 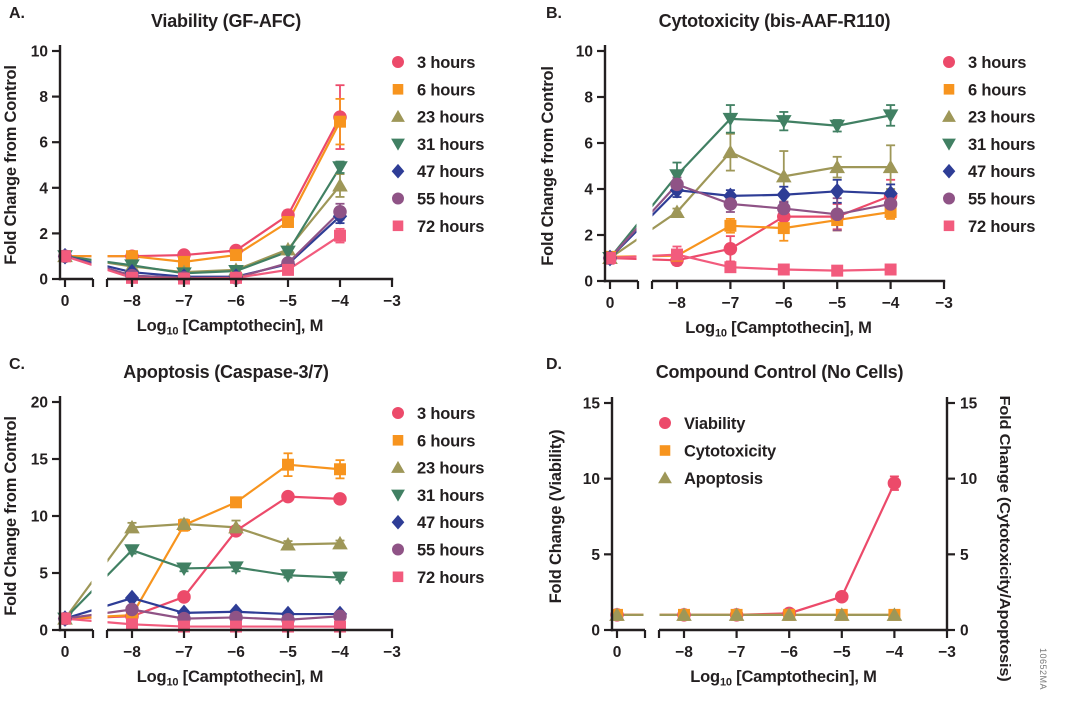 What do you see at coordinates (43, 97) in the screenshot?
I see `y-tick-label: 8` at bounding box center [43, 97].